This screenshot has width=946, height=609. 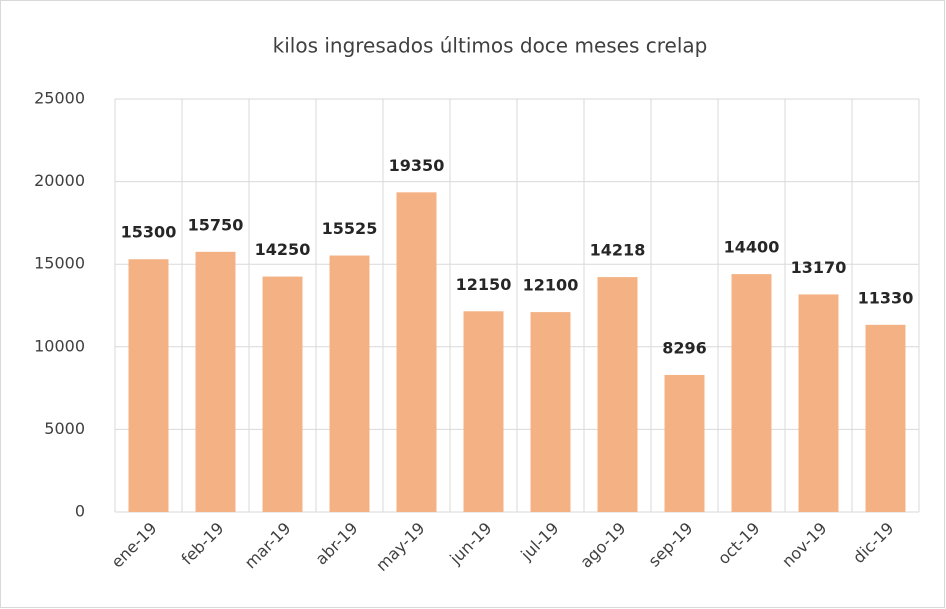 What do you see at coordinates (752, 247) in the screenshot?
I see `data-label: 14400` at bounding box center [752, 247].